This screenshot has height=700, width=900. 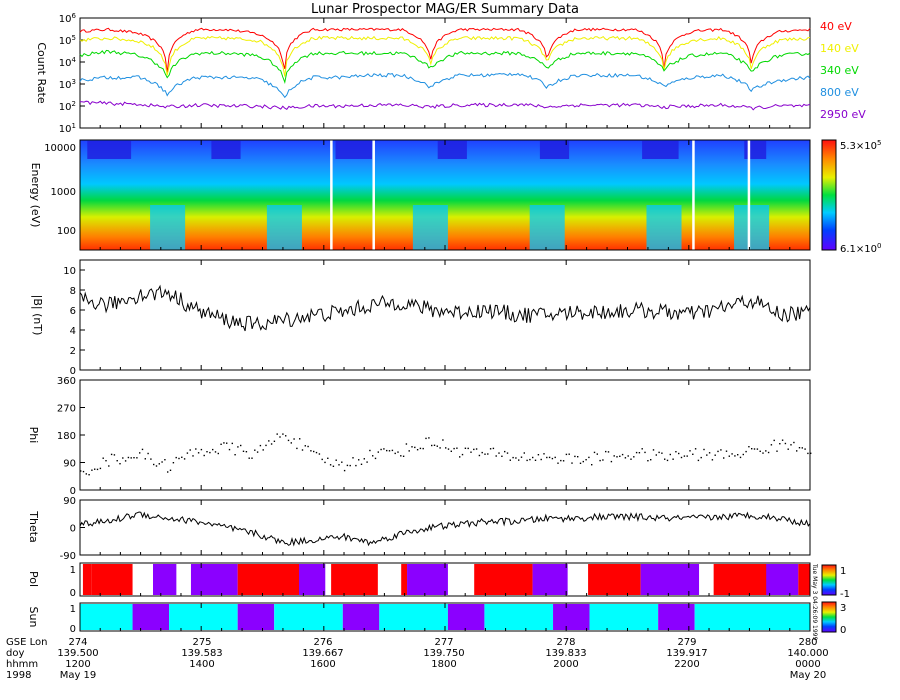 I want to click on x-date-may19: May 19, so click(x=78, y=675).